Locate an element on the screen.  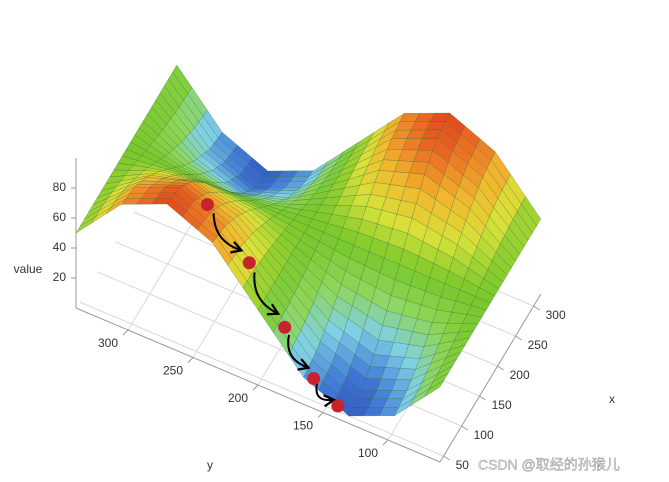
y-tick-label: 250 is located at coordinates (173, 371).